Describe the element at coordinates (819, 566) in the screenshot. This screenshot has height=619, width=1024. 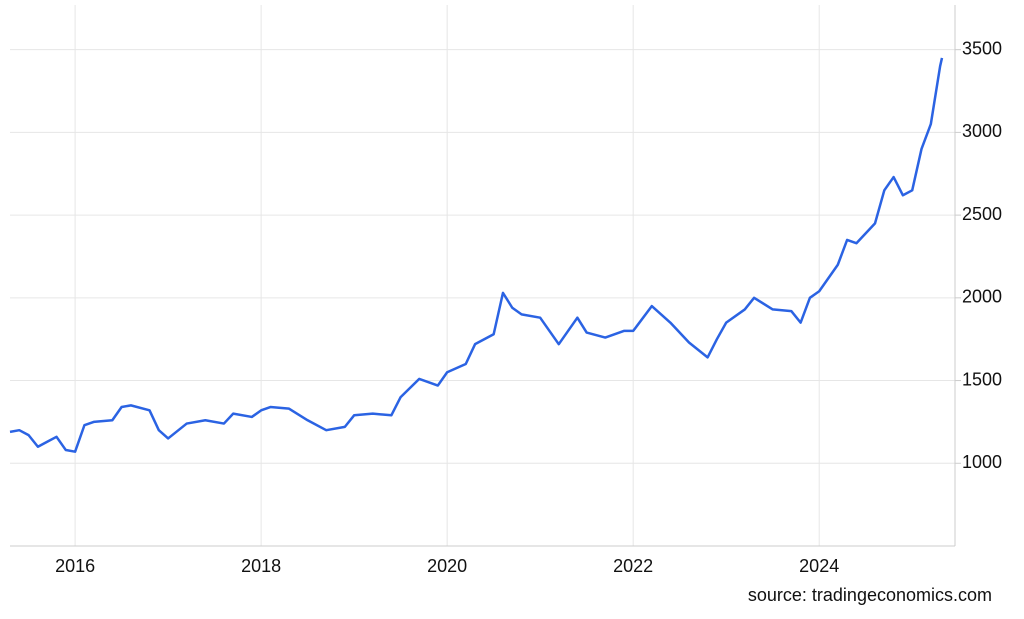
I see `x-tick-label: 2024` at that location.